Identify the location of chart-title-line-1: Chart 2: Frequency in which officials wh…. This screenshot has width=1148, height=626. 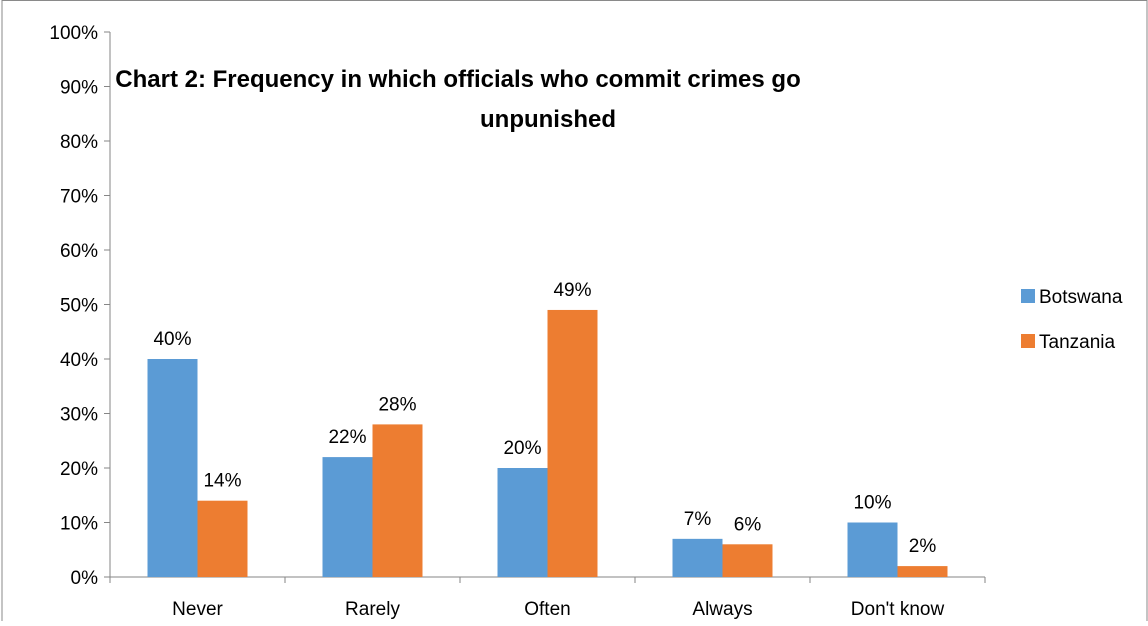
(457, 79).